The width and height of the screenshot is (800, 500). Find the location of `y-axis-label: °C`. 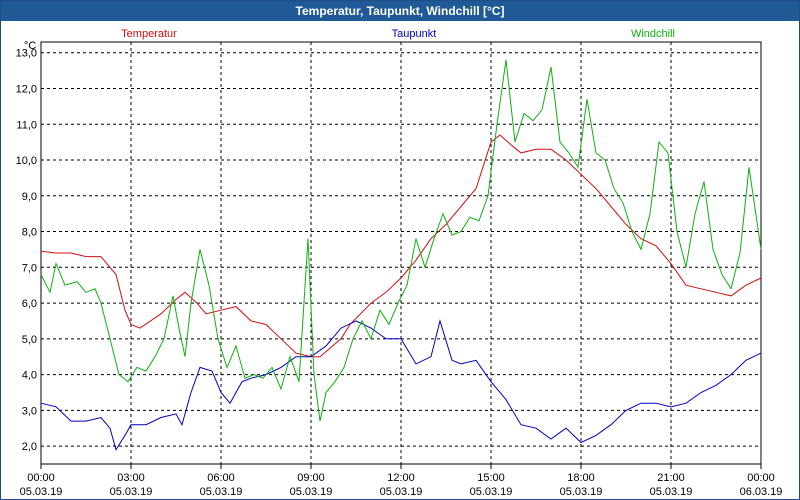

y-axis-label: °C is located at coordinates (30, 46).